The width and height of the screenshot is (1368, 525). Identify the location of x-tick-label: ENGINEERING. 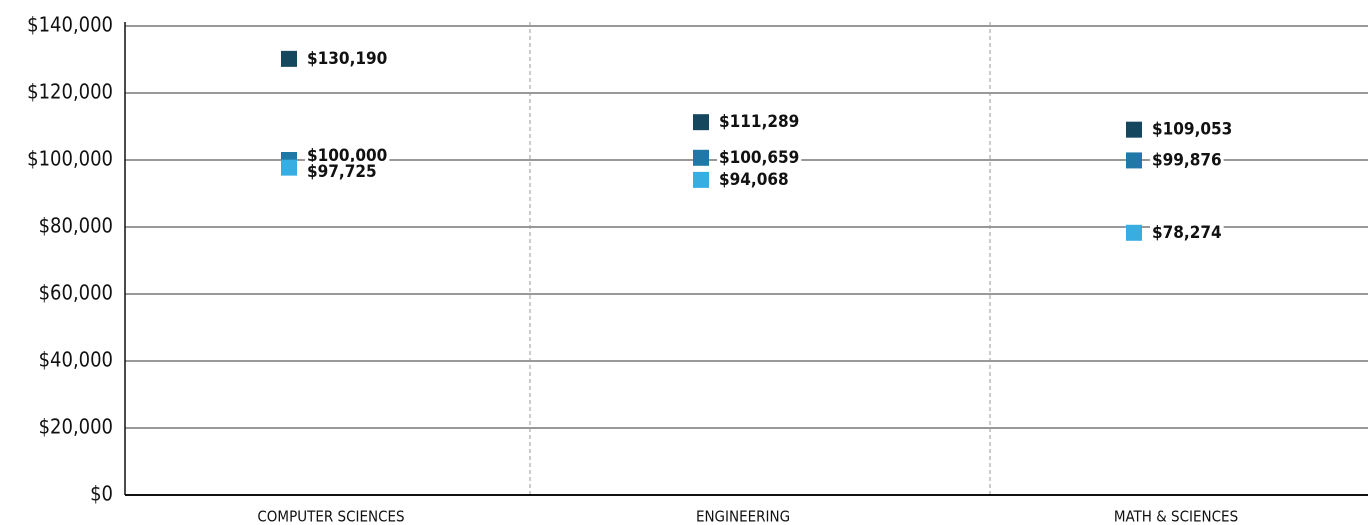
(743, 516).